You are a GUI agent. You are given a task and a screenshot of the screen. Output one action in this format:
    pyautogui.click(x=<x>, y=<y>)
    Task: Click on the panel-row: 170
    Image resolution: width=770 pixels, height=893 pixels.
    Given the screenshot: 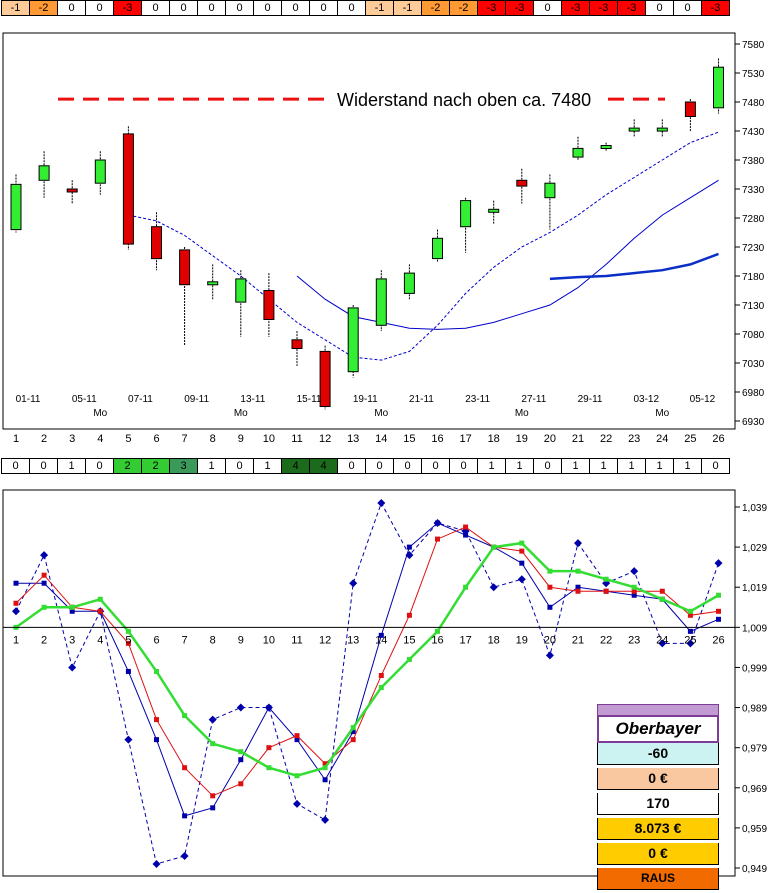 What is the action you would take?
    pyautogui.click(x=658, y=804)
    